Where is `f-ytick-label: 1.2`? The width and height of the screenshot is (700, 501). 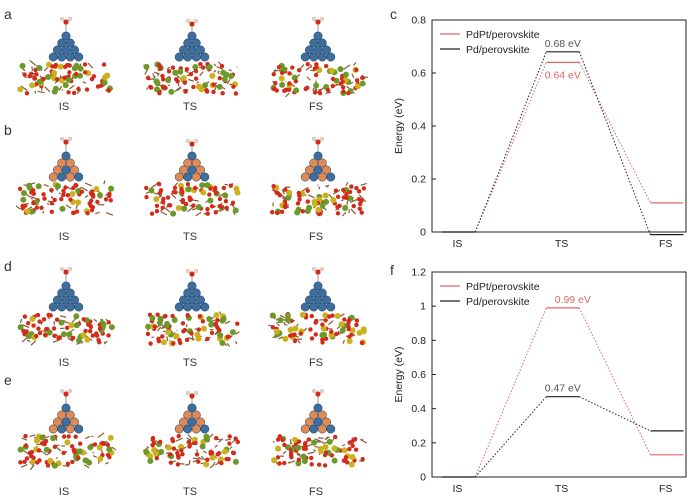
f-ytick-label: 1.2 is located at coordinates (418, 273).